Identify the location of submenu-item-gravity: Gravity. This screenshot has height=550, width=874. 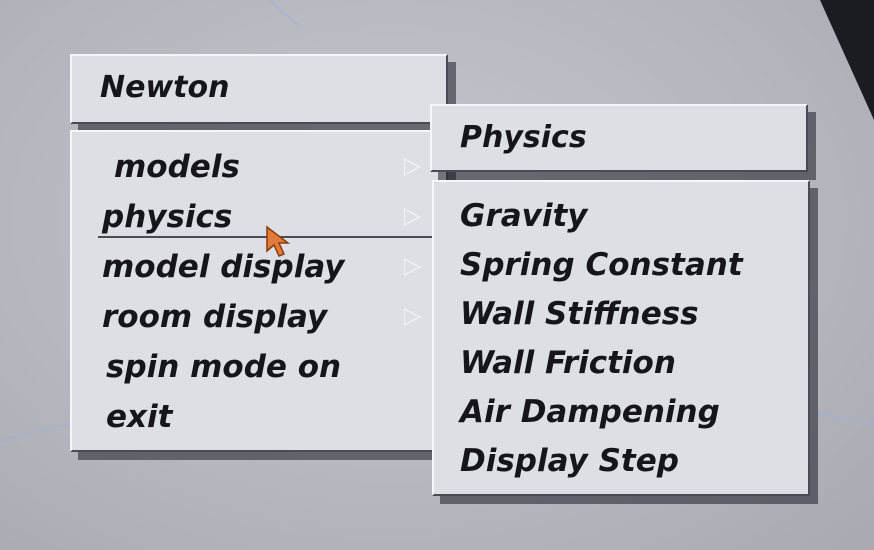
(524, 216).